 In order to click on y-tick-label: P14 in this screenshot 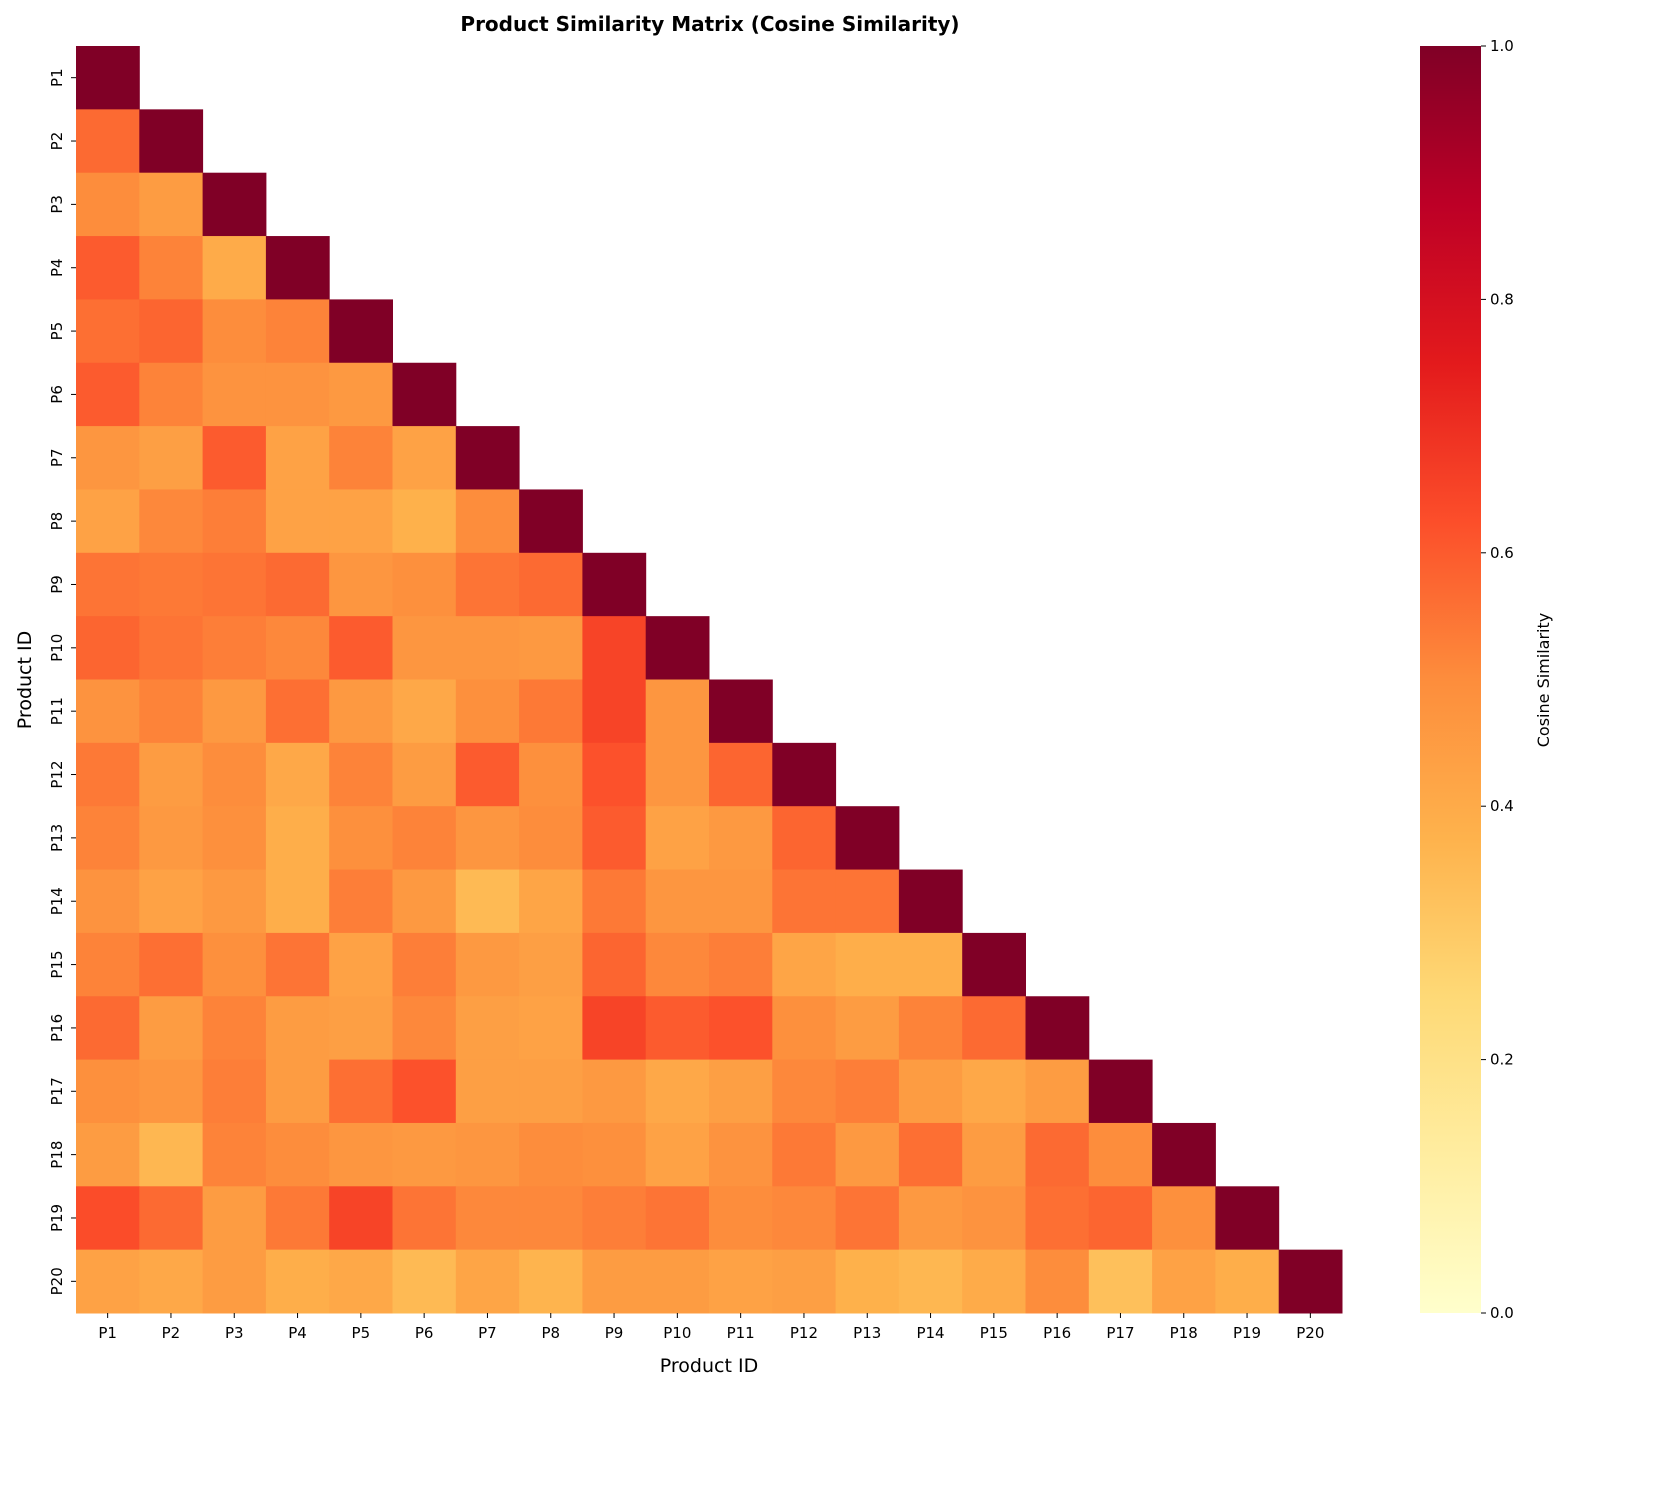, I will do `click(57, 901)`.